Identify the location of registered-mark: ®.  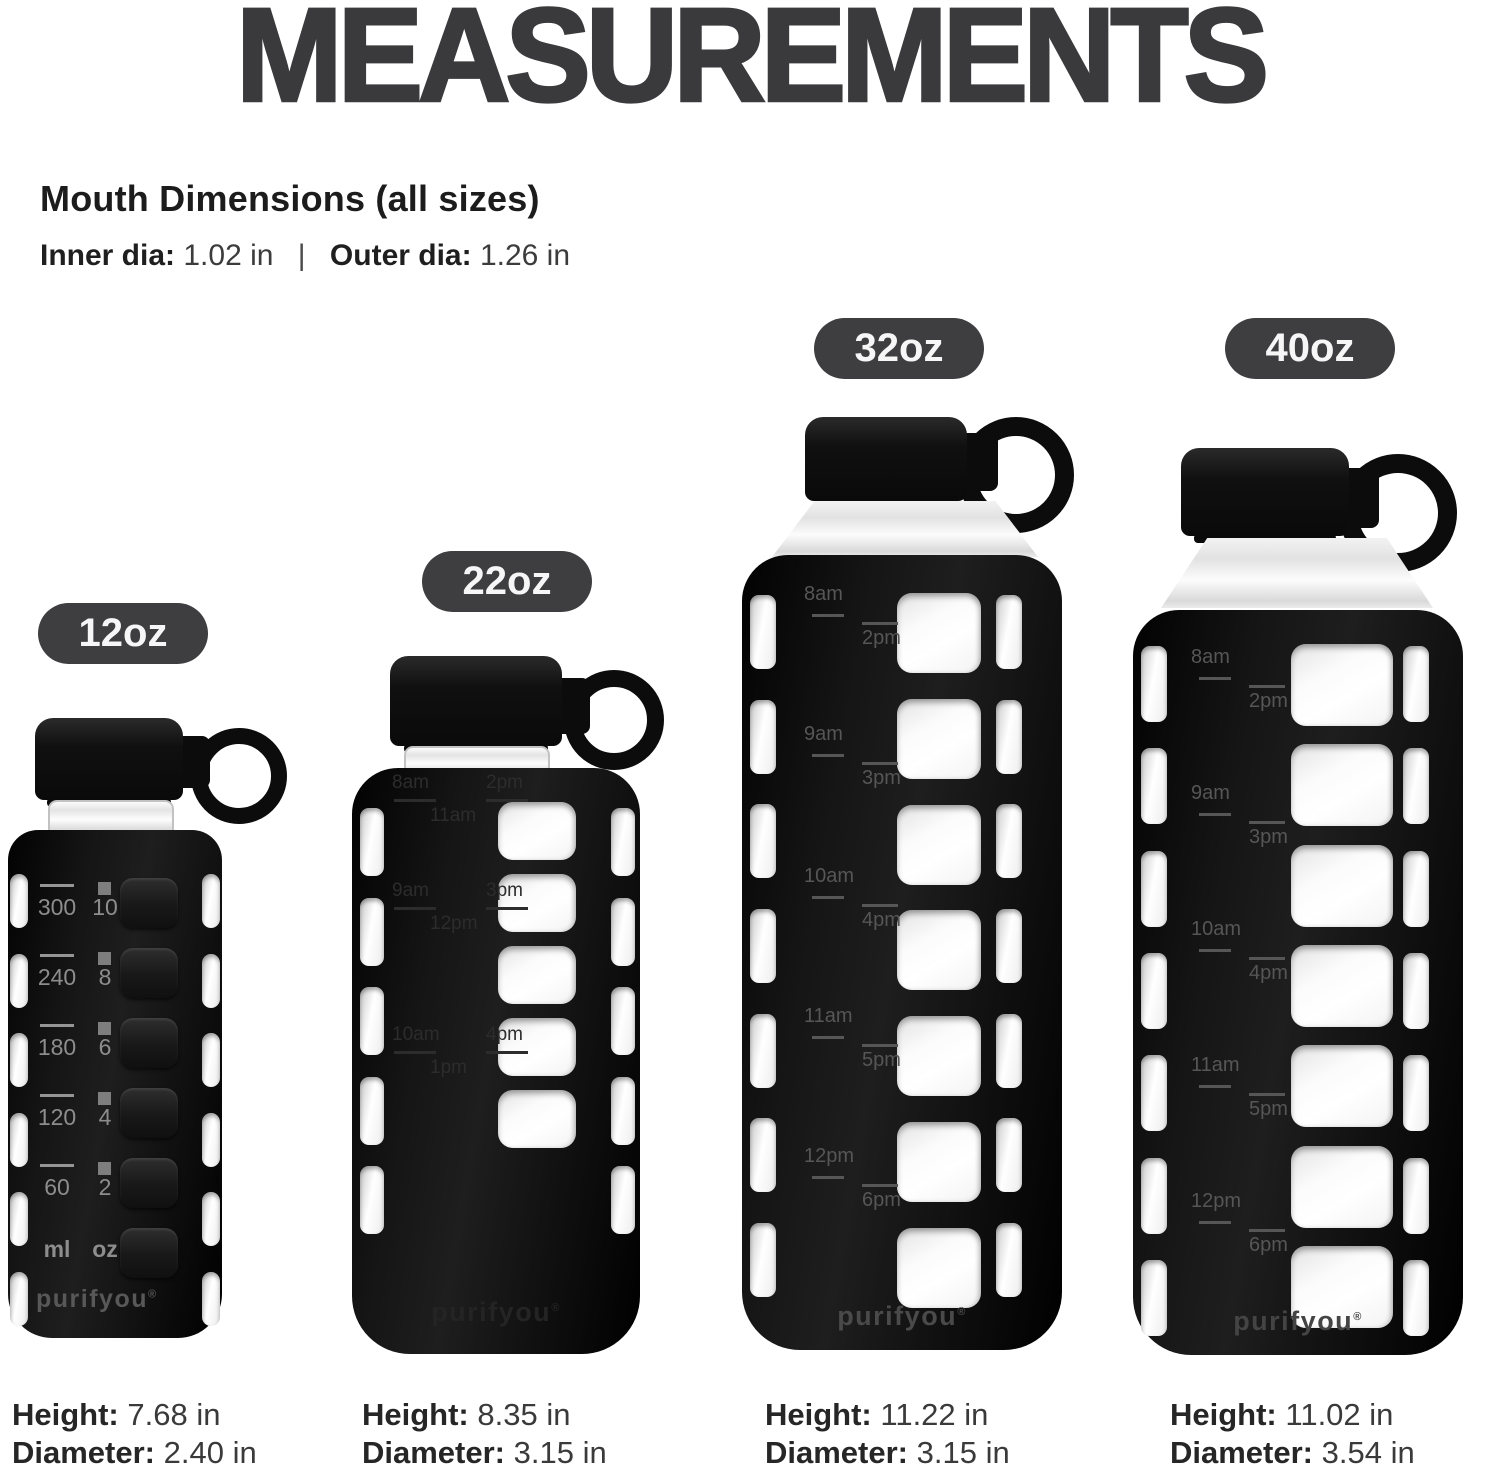
(1358, 1317).